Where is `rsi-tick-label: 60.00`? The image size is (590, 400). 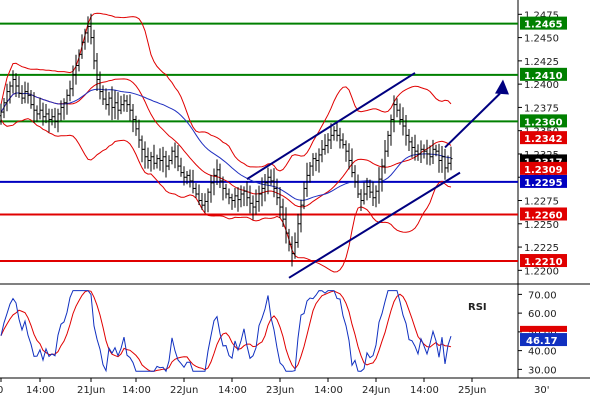 rsi-tick-label: 60.00 is located at coordinates (542, 314).